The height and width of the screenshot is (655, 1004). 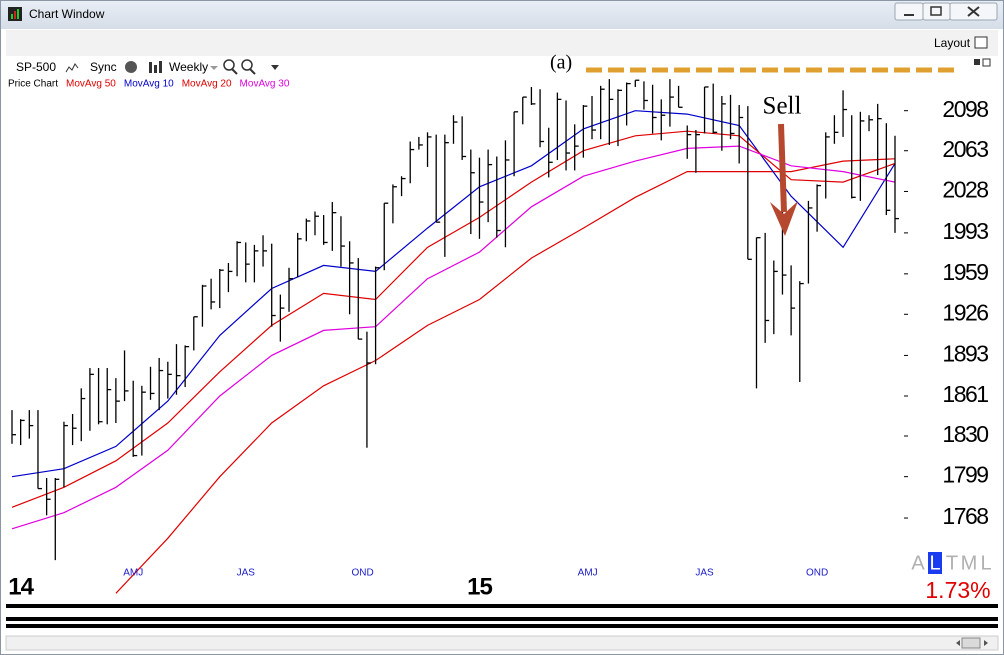 I want to click on y-tick-label: 1926, so click(x=965, y=312).